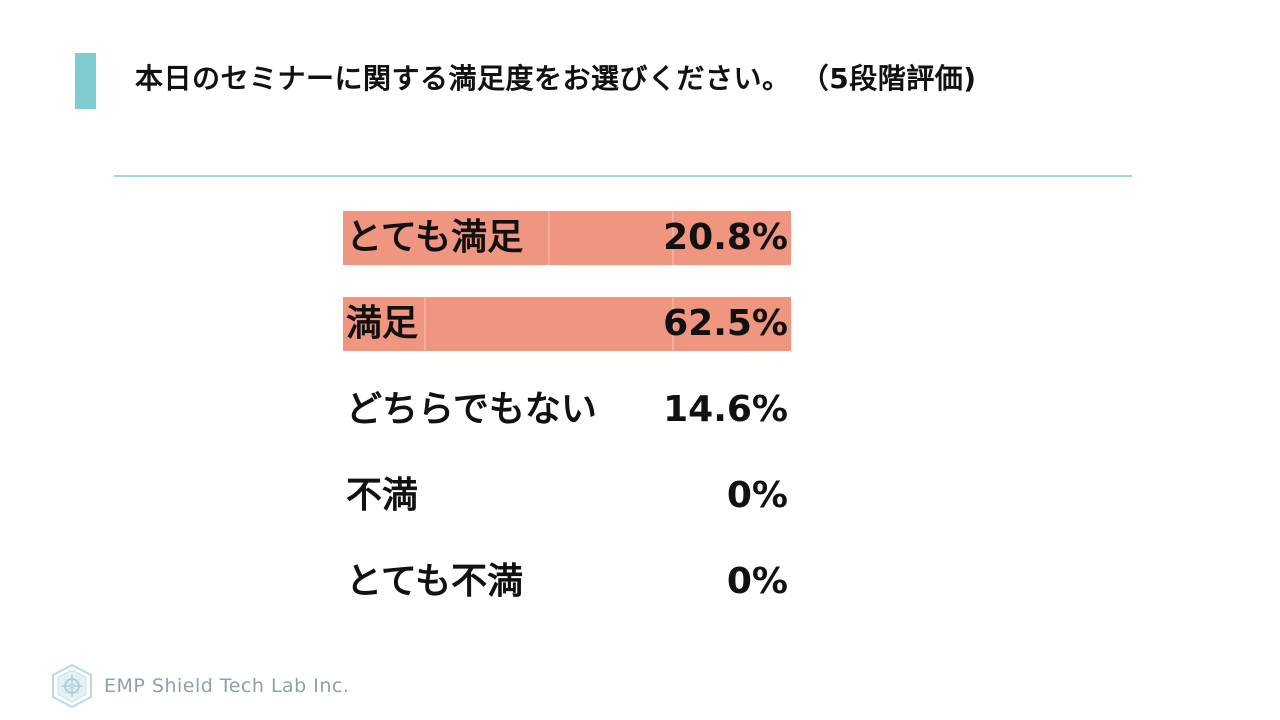  I want to click on company-name: EMP Shield Tech Lab Inc., so click(227, 686).